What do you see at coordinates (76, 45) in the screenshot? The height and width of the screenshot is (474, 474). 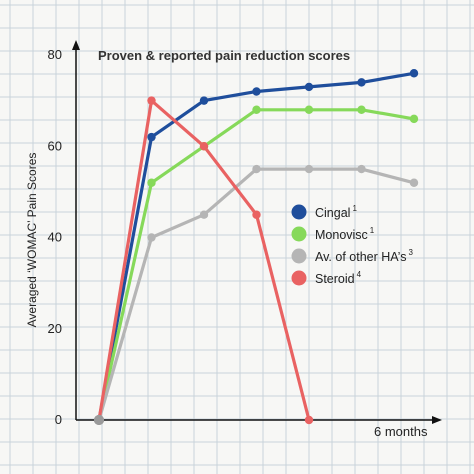 I see `y-axis-arrow-icon` at bounding box center [76, 45].